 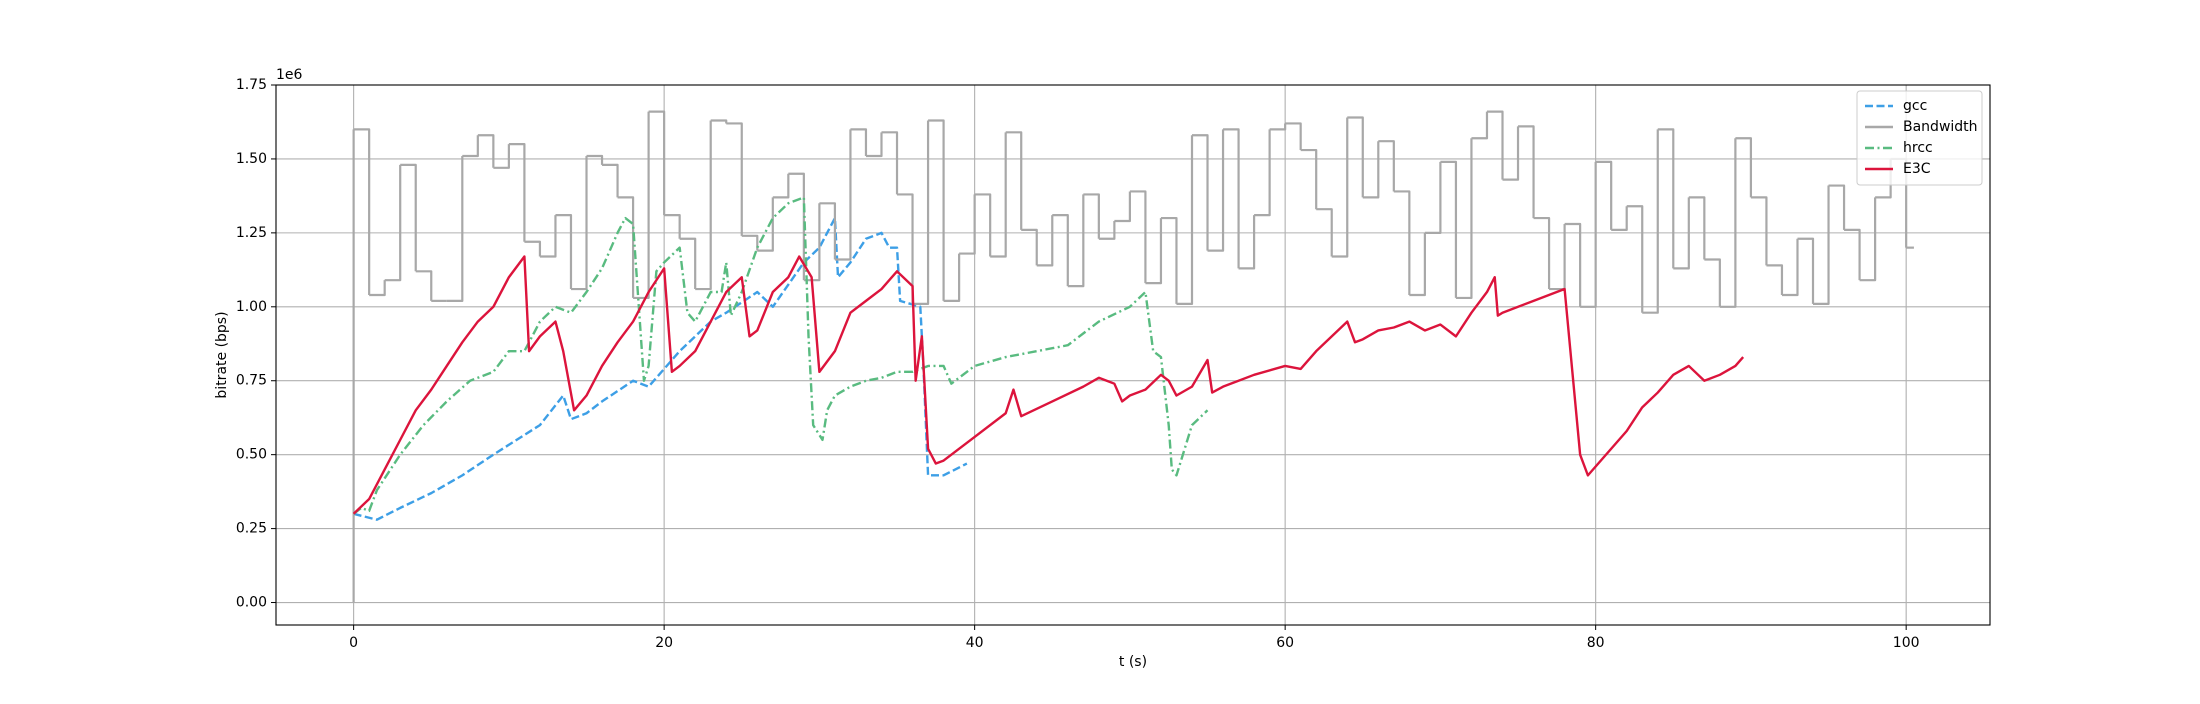 I want to click on legend-label: hrcc, so click(x=1918, y=148).